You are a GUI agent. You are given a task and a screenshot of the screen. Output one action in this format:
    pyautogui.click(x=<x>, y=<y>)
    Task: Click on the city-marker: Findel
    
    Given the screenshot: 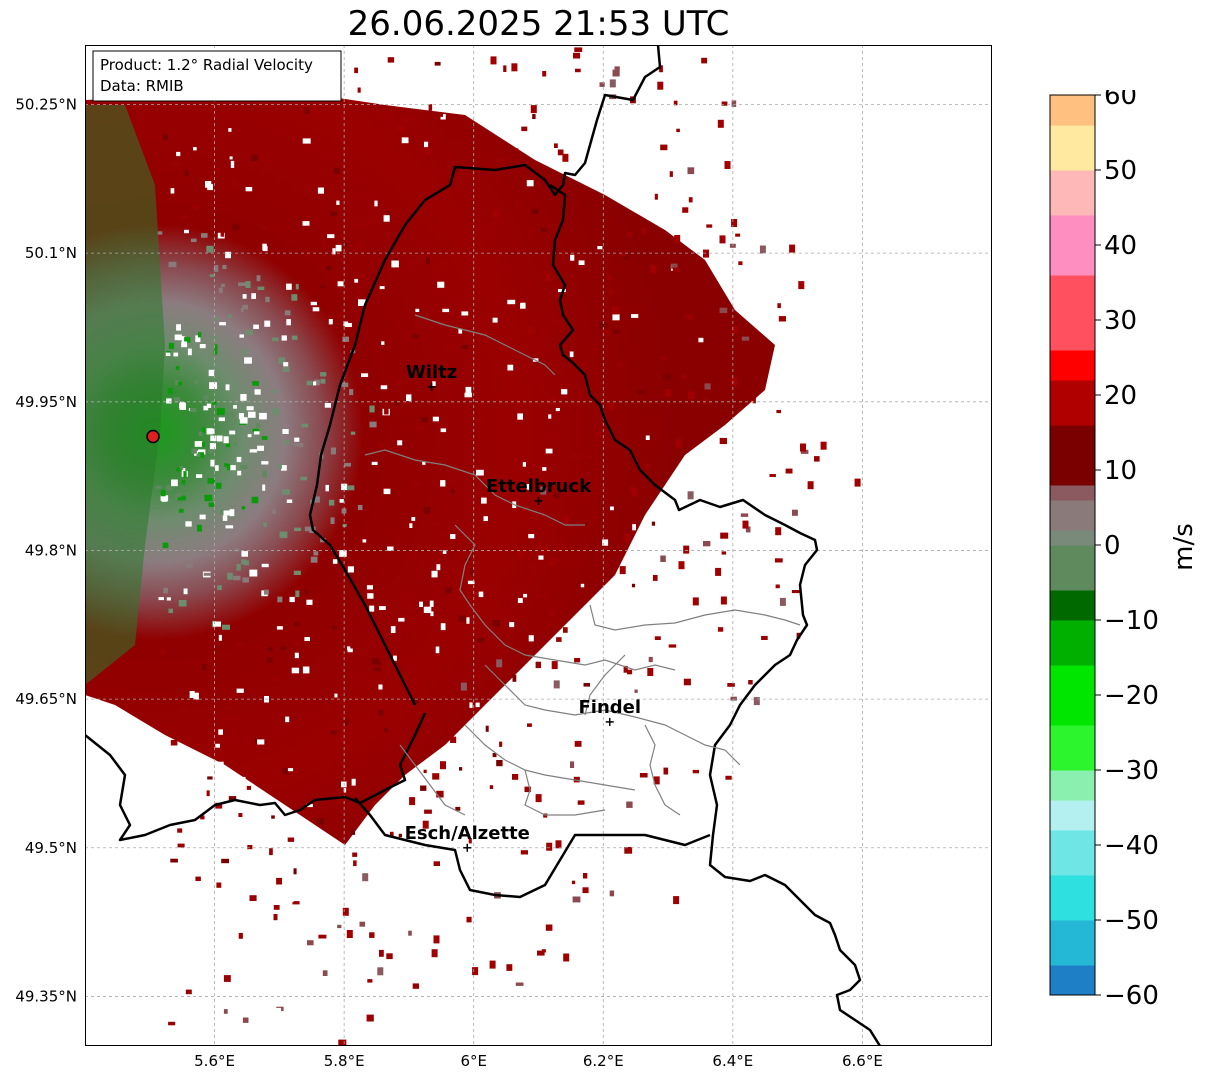 What is the action you would take?
    pyautogui.click(x=609, y=711)
    